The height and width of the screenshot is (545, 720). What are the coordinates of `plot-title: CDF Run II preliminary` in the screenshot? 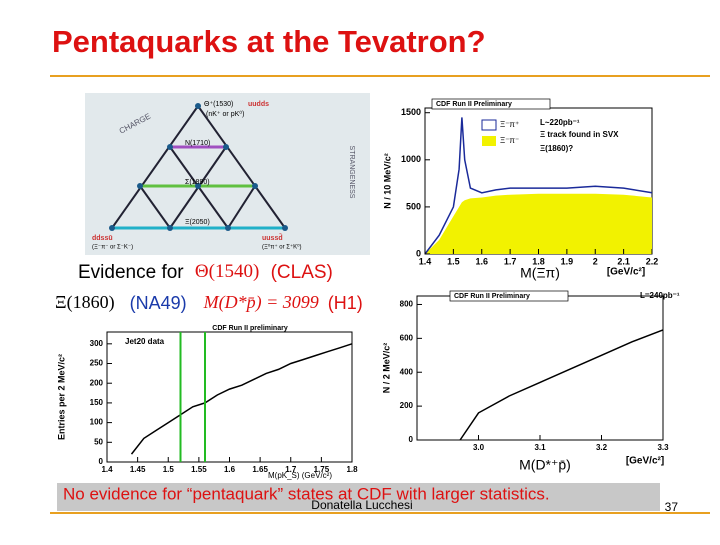 It's located at (250, 328).